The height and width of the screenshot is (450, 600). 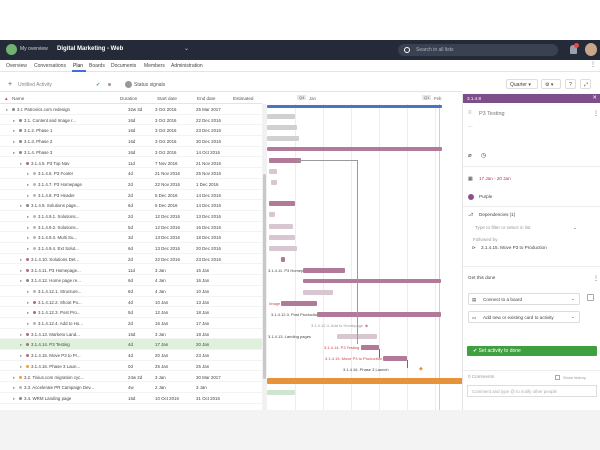 What do you see at coordinates (370, 347) in the screenshot?
I see `gantt-bar-p3-testing` at bounding box center [370, 347].